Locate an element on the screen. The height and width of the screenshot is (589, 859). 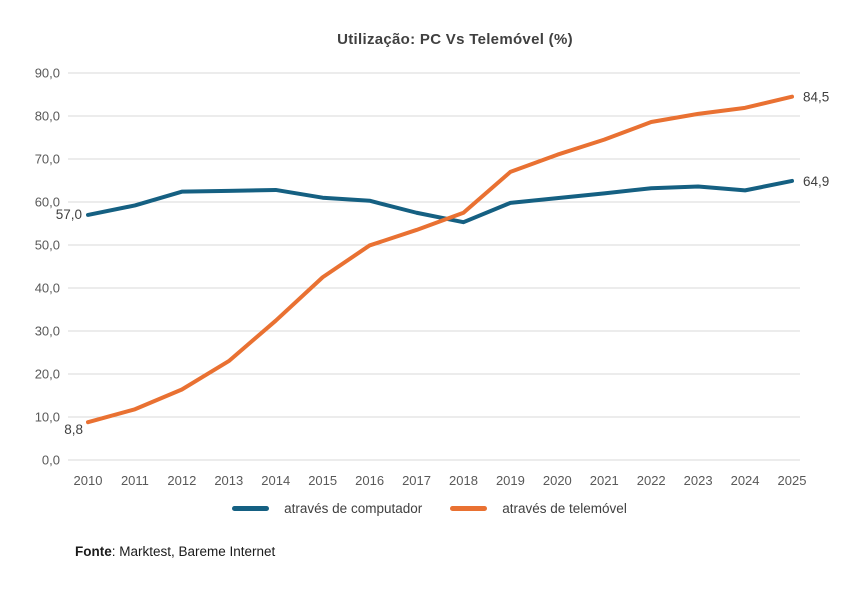
y-tick-label: 0,0 is located at coordinates (51, 460).